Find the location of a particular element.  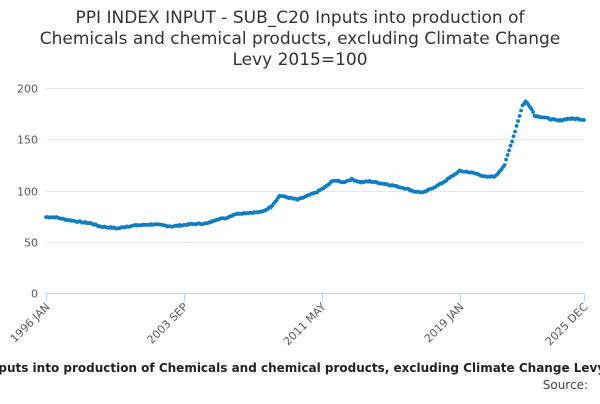

x-tick-label: 2019 JAN is located at coordinates (444, 322).